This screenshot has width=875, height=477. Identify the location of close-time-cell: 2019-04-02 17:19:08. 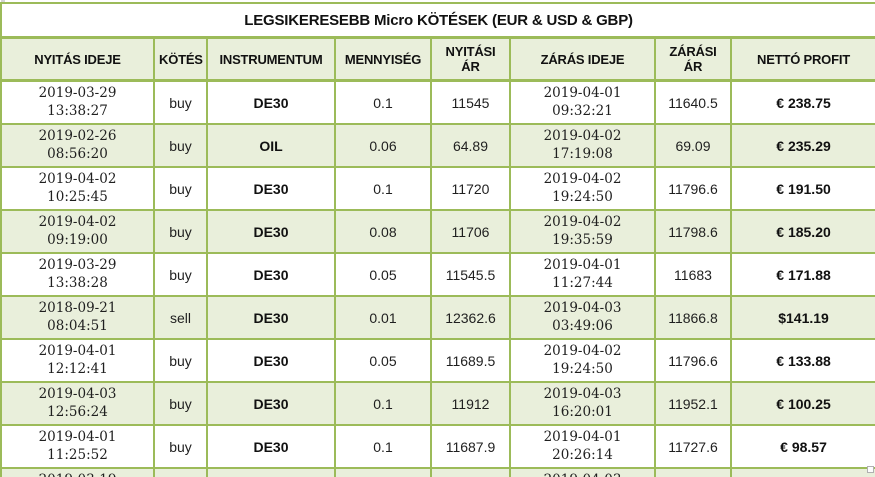
(582, 145).